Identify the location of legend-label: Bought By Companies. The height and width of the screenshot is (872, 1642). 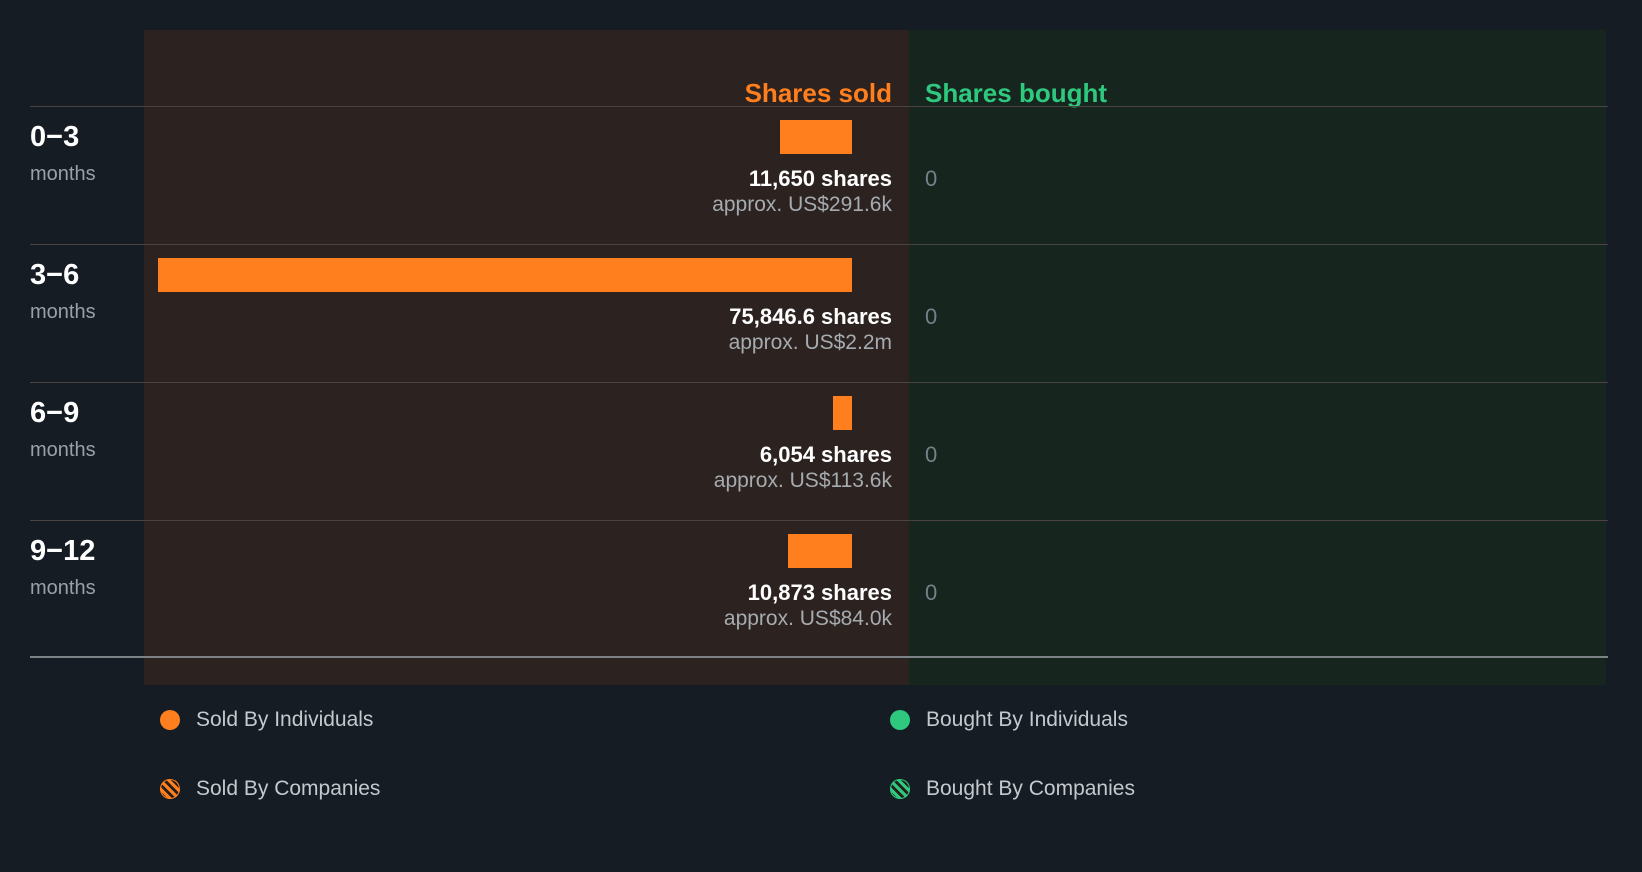
(1030, 788).